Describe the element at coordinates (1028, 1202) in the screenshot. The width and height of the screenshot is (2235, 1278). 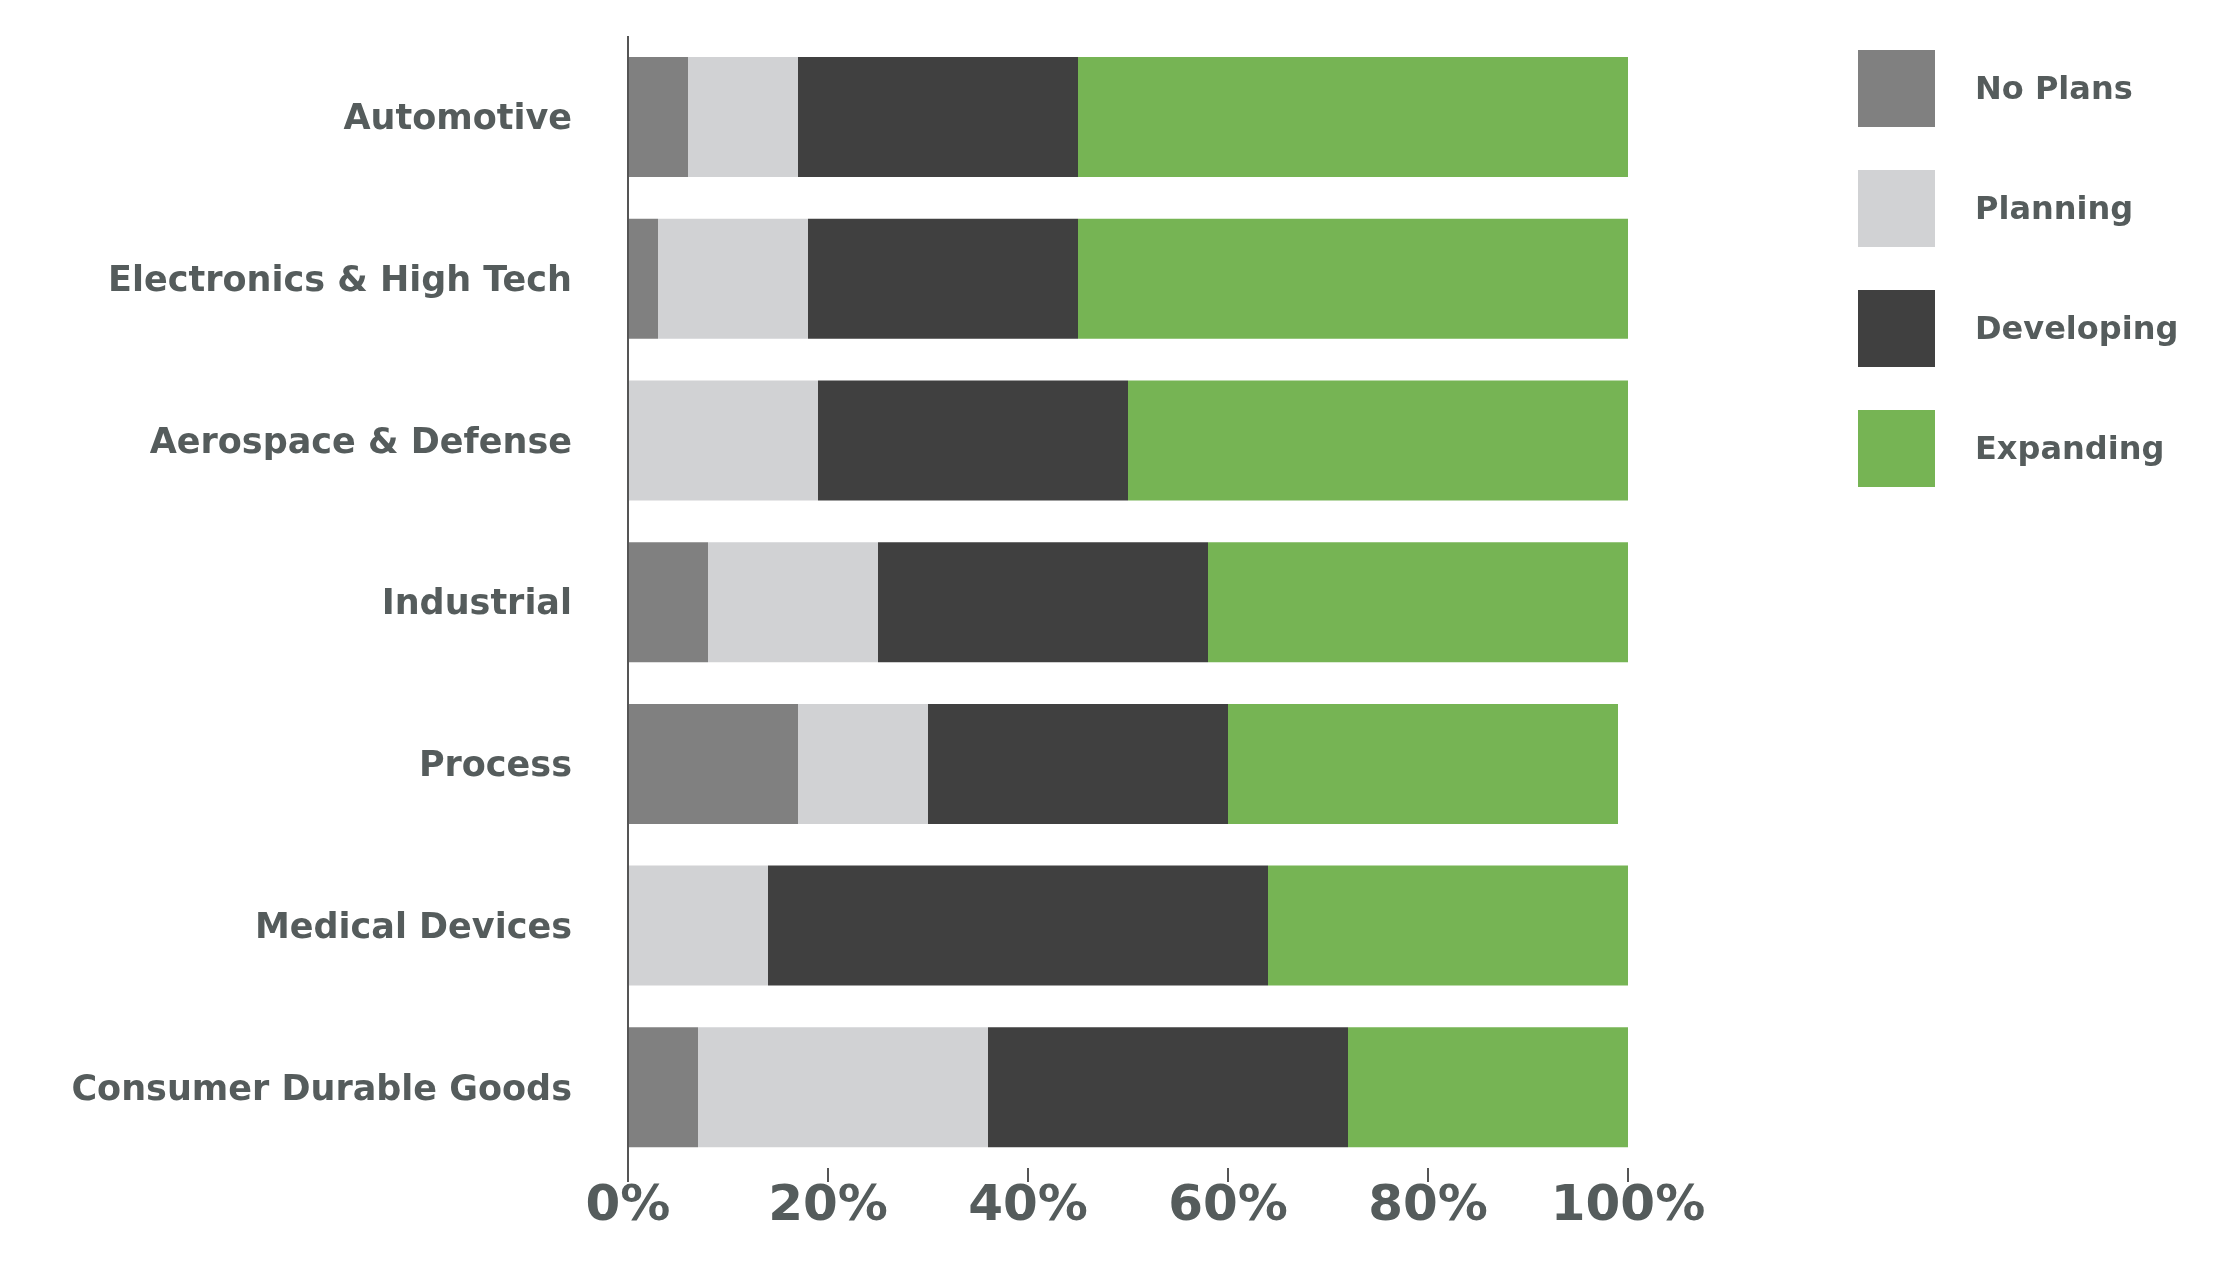
I see `x-tick-label: 40%` at that location.